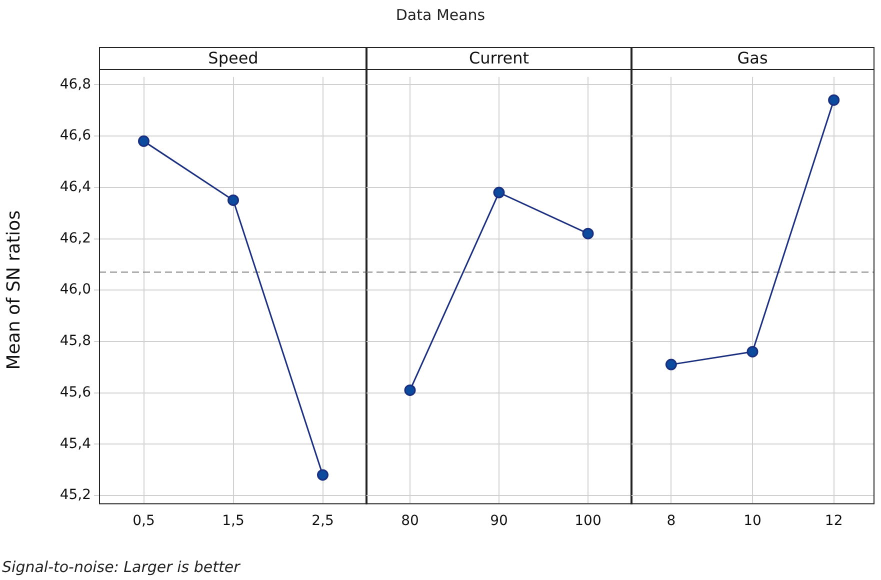 The image size is (881, 580). Describe the element at coordinates (833, 521) in the screenshot. I see `x-tick-label: 12` at that location.